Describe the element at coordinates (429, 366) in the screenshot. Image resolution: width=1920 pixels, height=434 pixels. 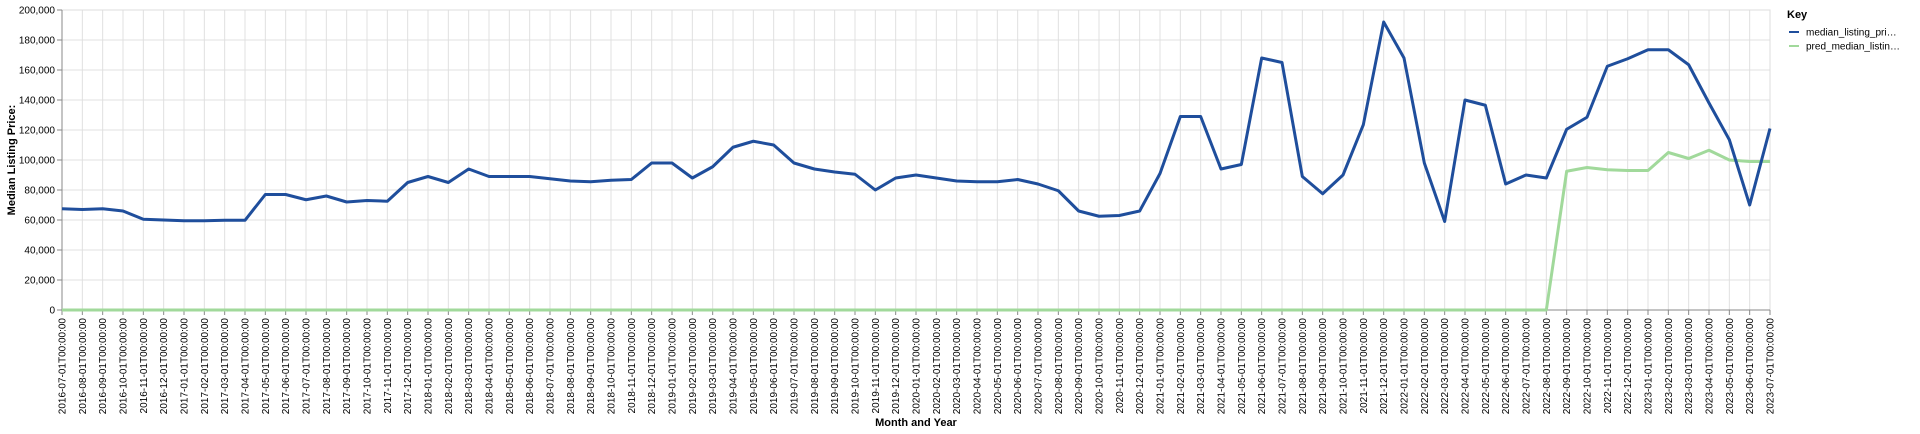
I see `x-tick-label: 2018-01-01T00:00:00` at that location.